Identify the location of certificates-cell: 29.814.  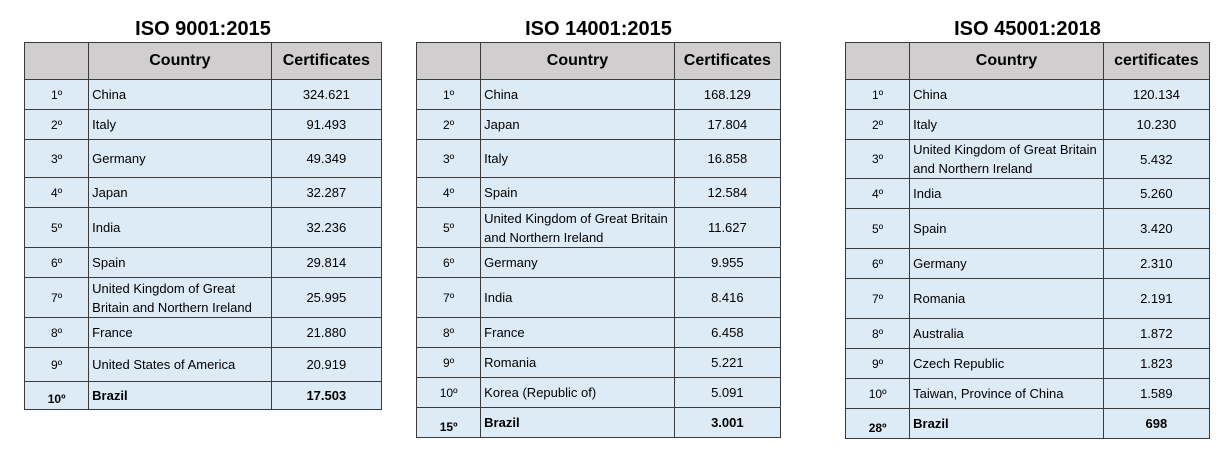
(326, 262).